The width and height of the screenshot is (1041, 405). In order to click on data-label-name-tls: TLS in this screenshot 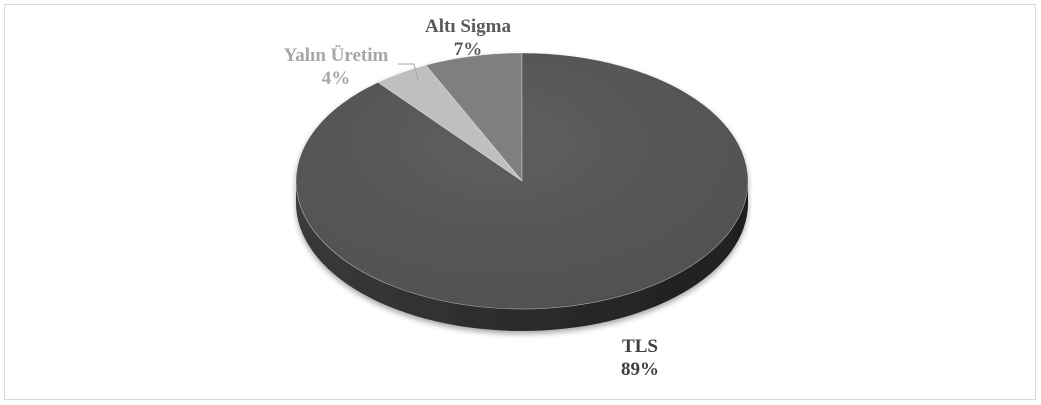, I will do `click(640, 346)`.